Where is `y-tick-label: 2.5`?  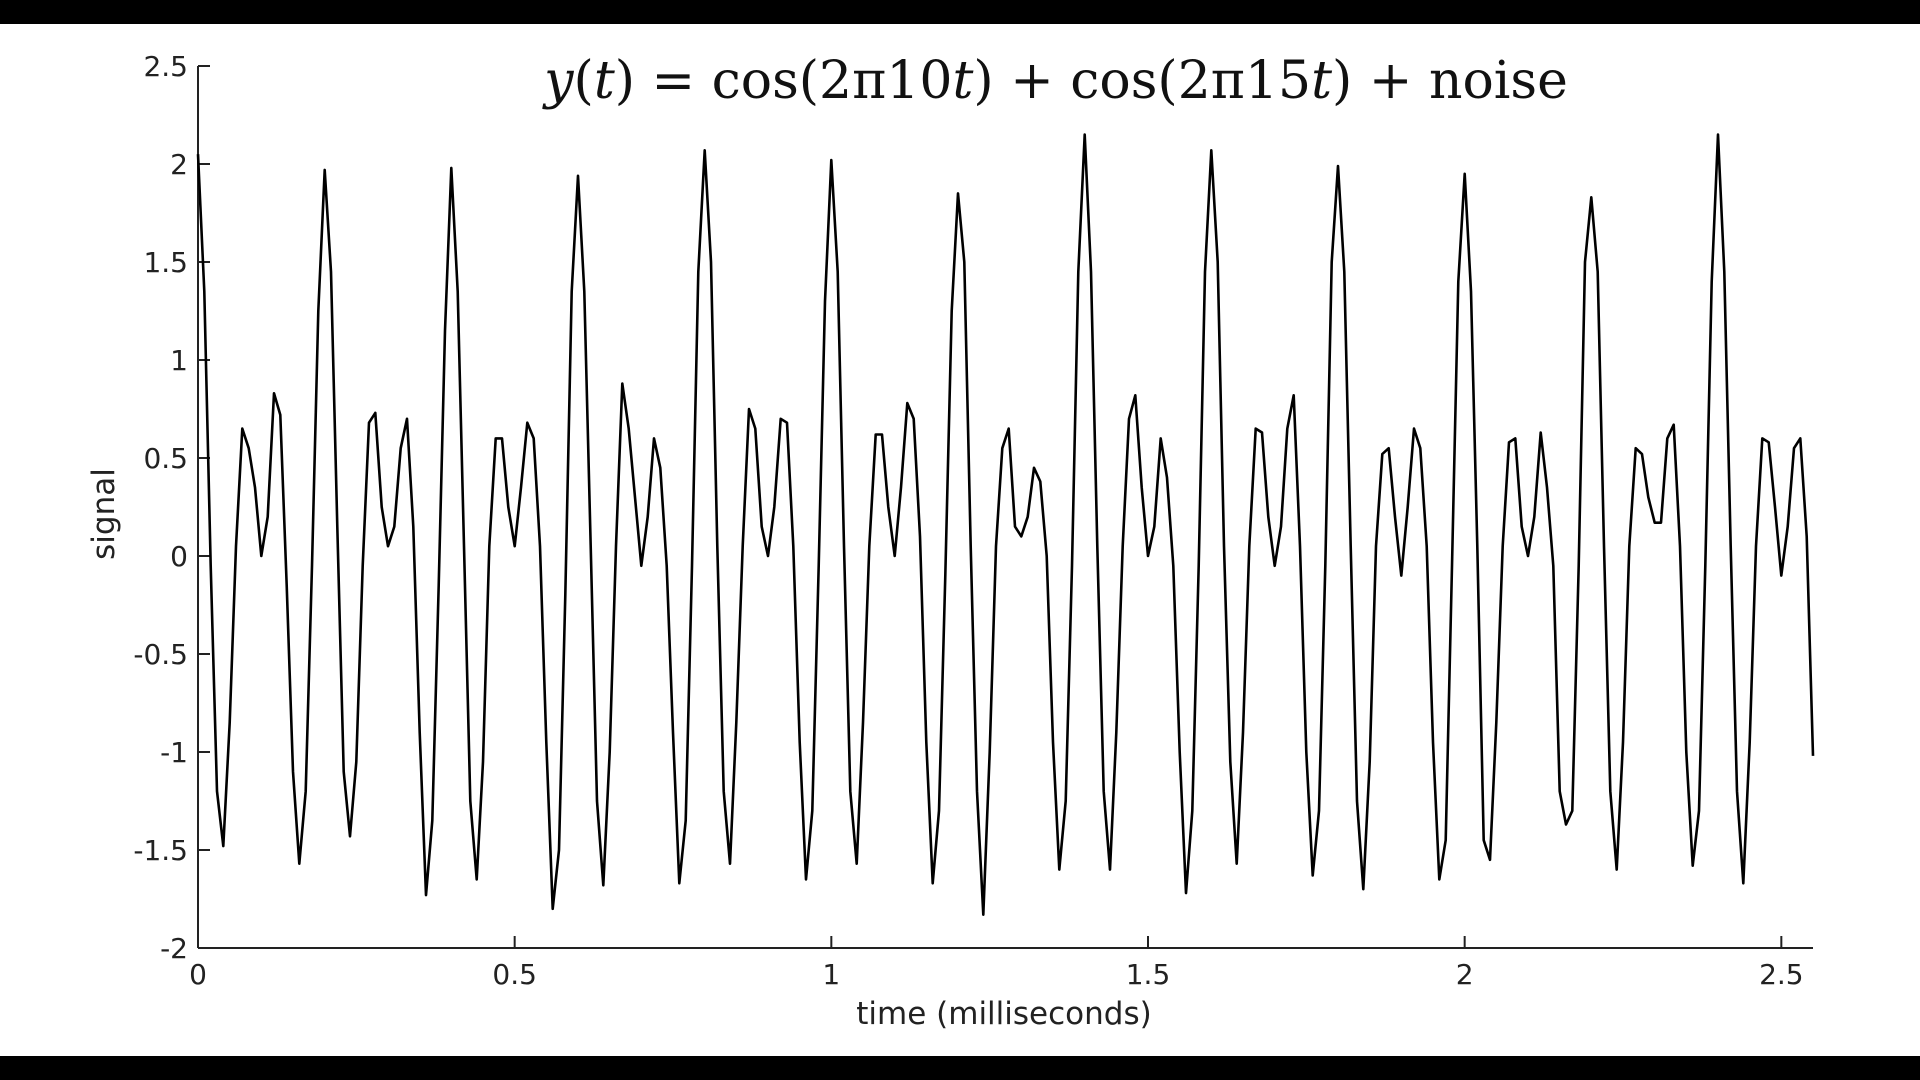 y-tick-label: 2.5 is located at coordinates (165, 66).